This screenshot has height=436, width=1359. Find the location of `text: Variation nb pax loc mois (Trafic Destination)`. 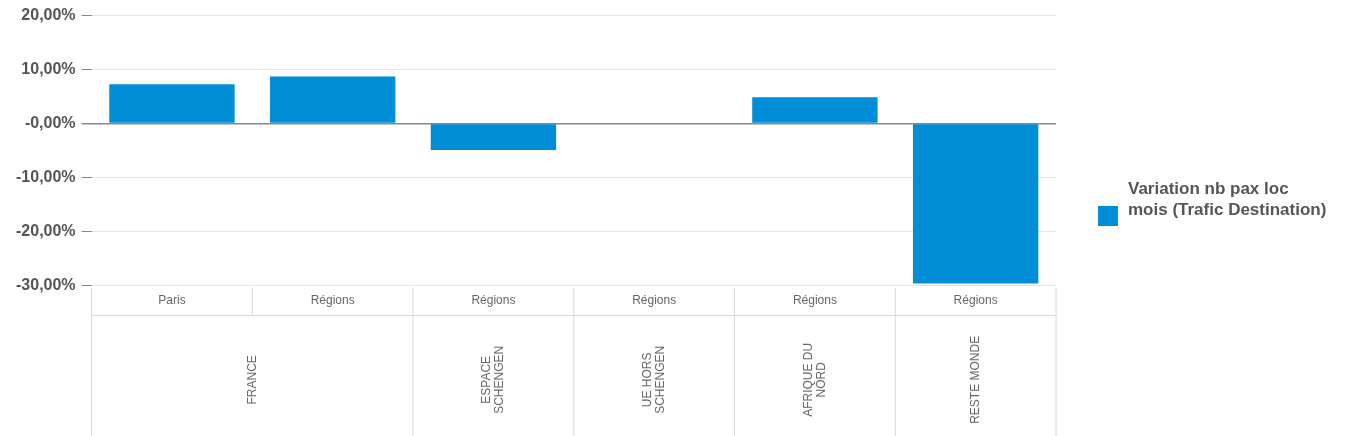

text: Variation nb pax loc mois (Trafic Destination) is located at coordinates (1228, 199).